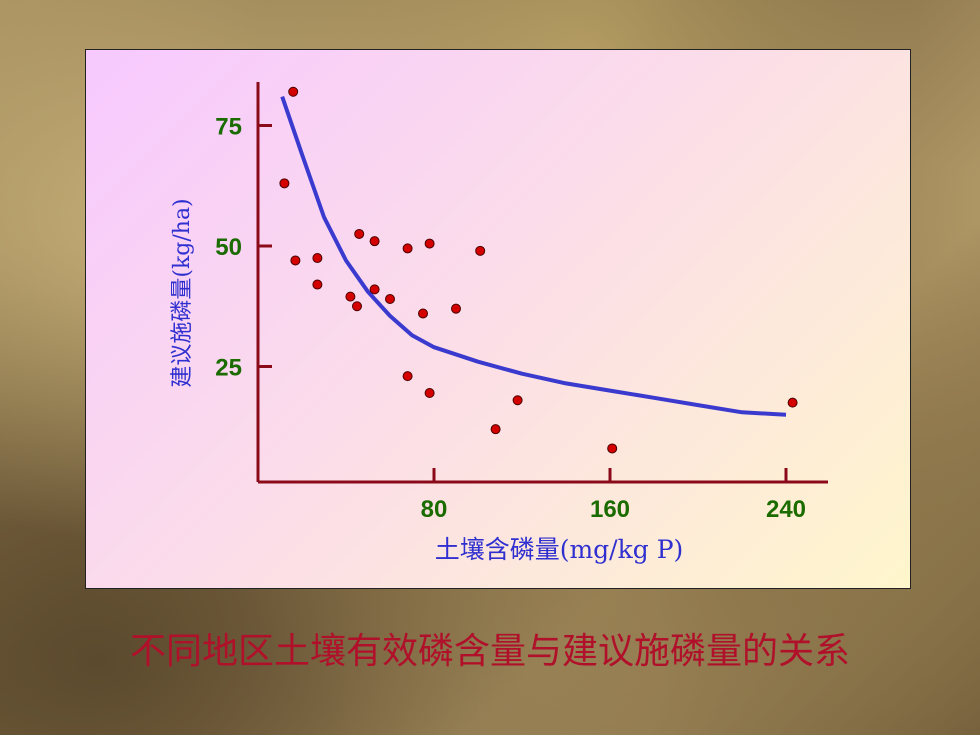 The width and height of the screenshot is (980, 735). Describe the element at coordinates (434, 509) in the screenshot. I see `x-tick-label: 80` at that location.